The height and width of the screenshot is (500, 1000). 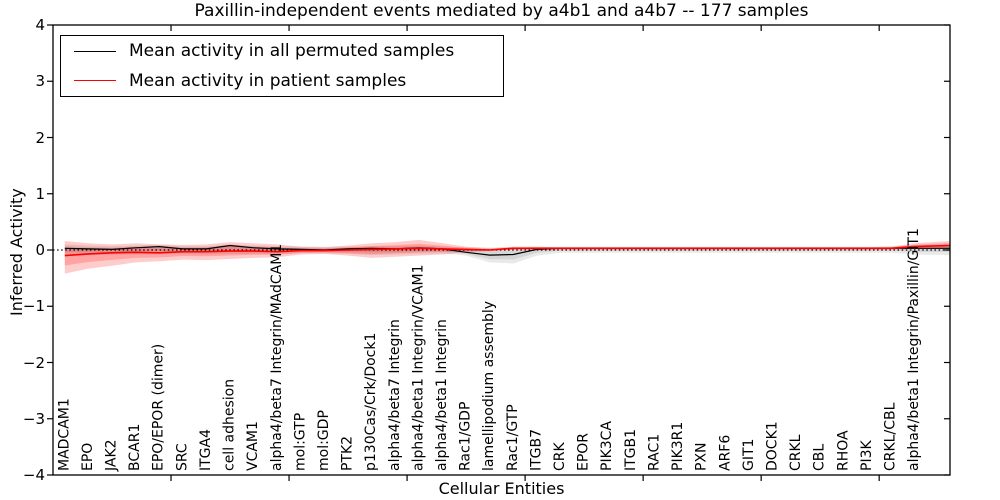 What do you see at coordinates (253, 446) in the screenshot?
I see `x-tick-label: VCAM1` at bounding box center [253, 446].